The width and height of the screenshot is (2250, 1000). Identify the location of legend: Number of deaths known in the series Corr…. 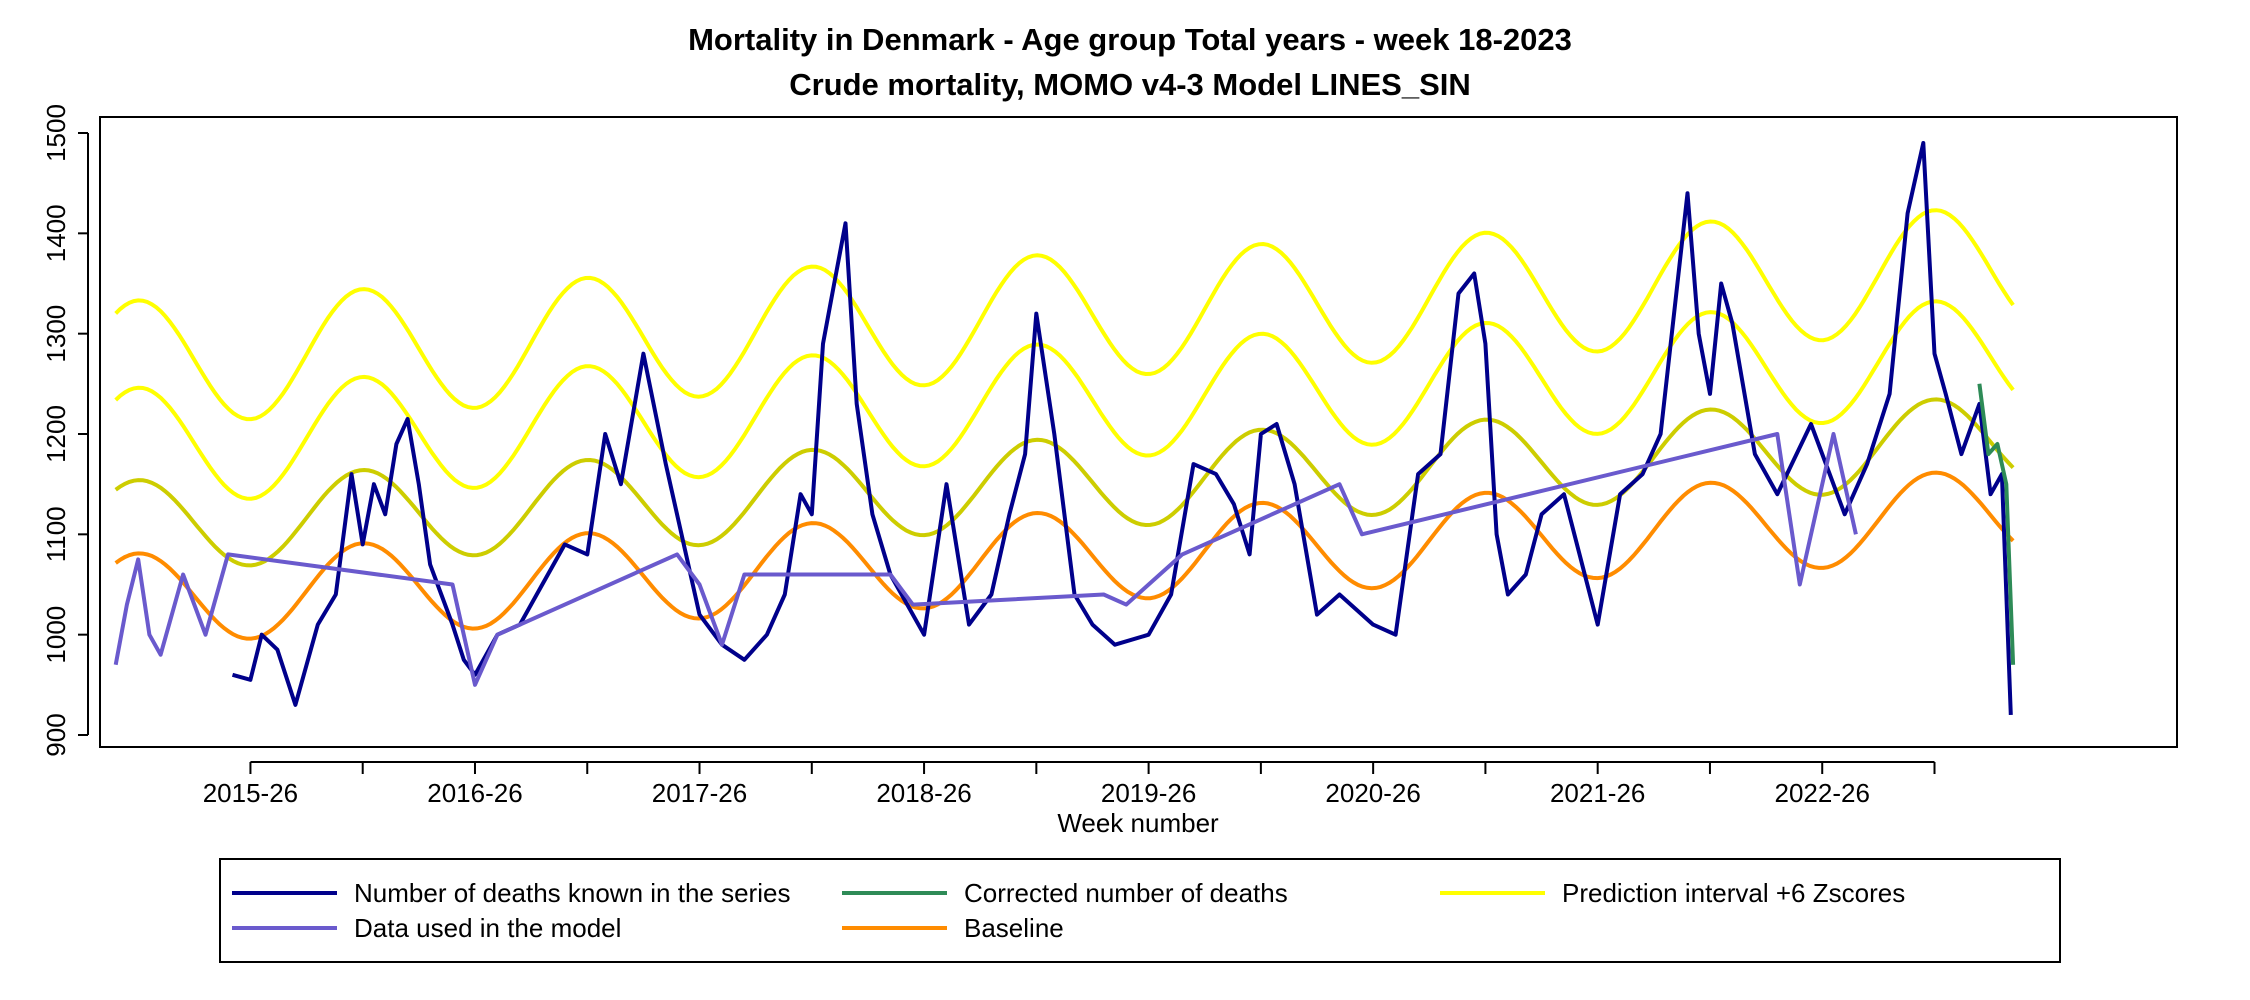
(1068, 910).